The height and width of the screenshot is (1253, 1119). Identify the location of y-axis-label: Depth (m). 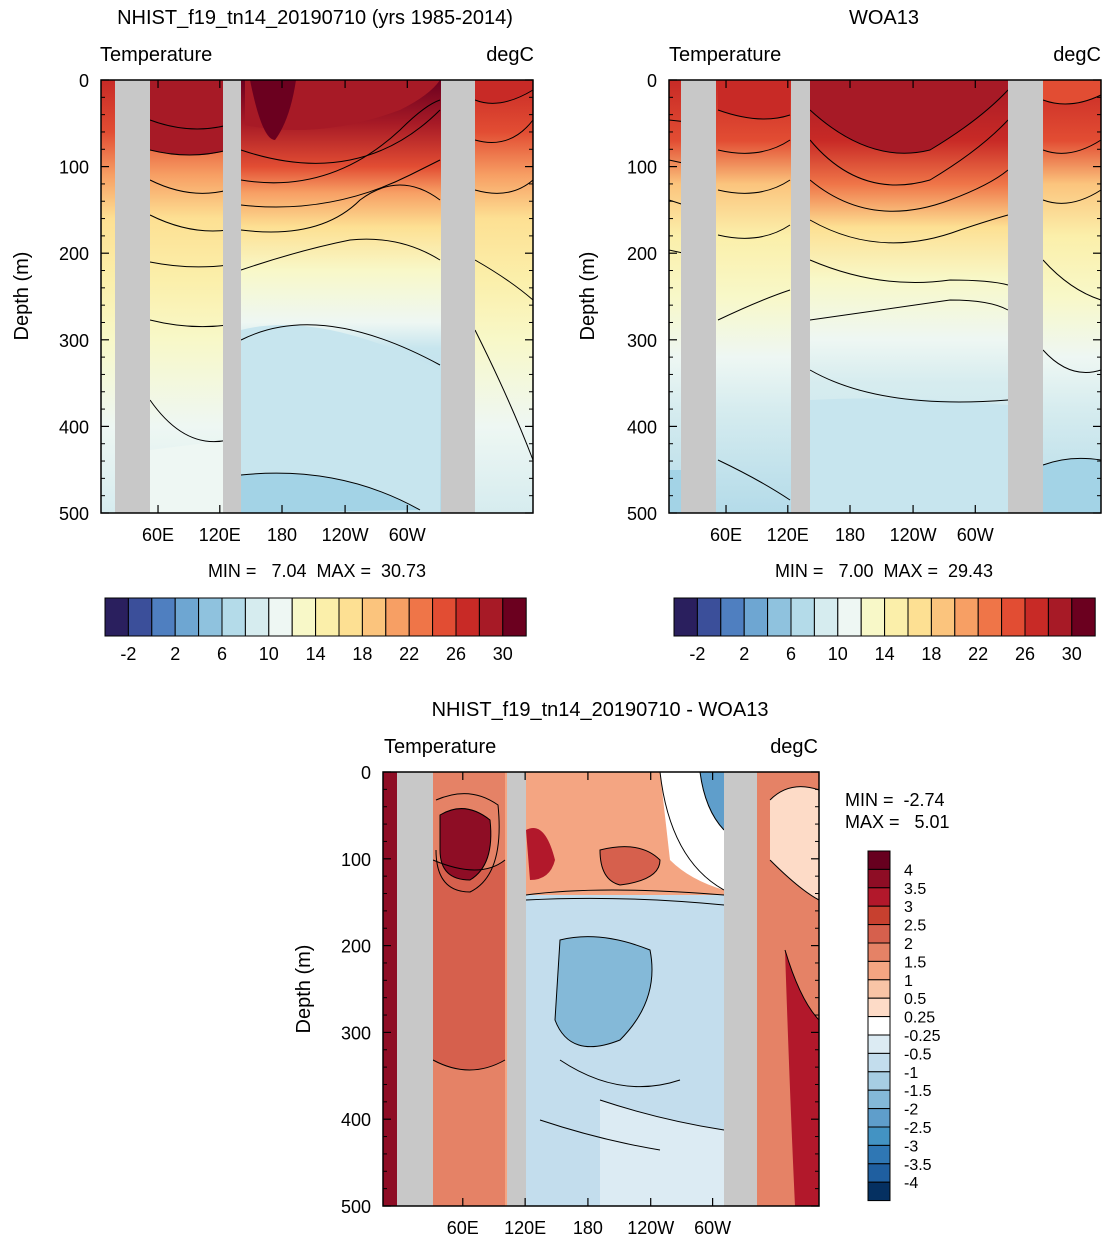
(22, 296).